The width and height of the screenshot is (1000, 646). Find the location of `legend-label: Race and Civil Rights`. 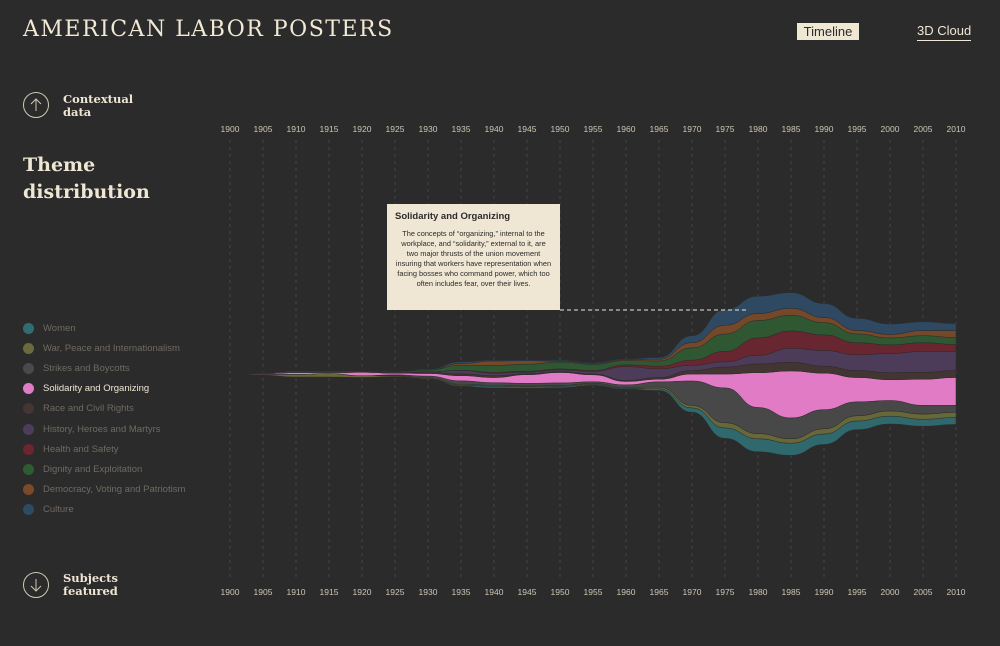

legend-label: Race and Civil Rights is located at coordinates (88, 409).